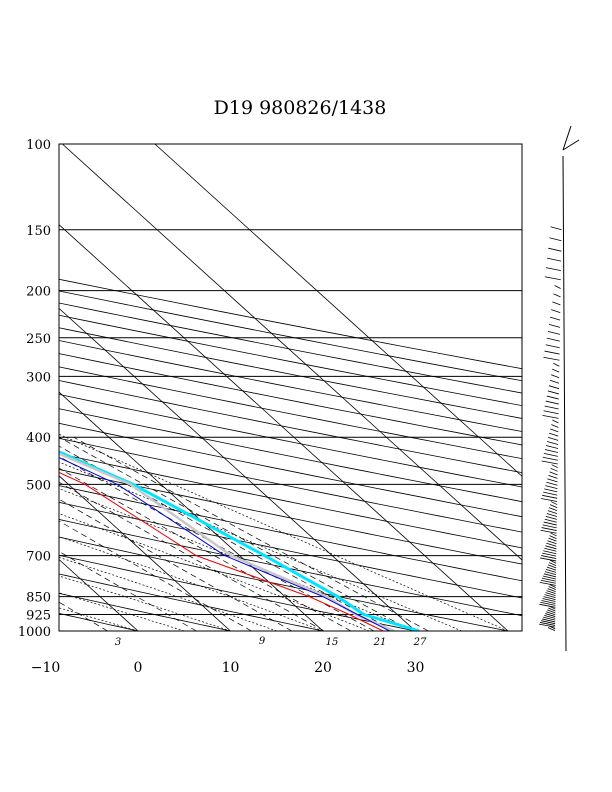  Describe the element at coordinates (38, 557) in the screenshot. I see `pressure-tick-label: 700` at that location.